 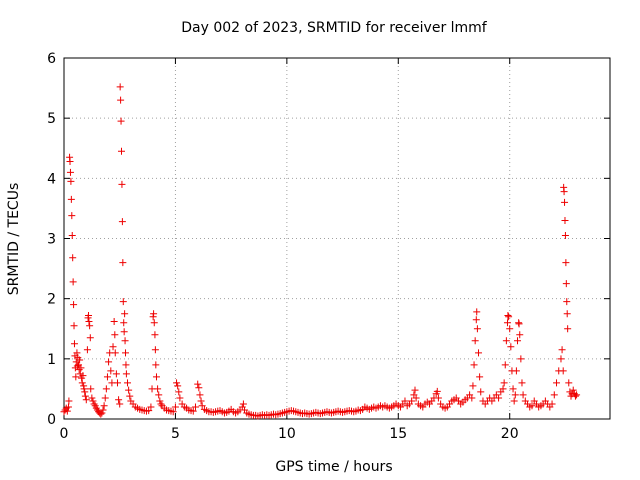 I want to click on x-axis-label: GPS time / hours, so click(x=333, y=467).